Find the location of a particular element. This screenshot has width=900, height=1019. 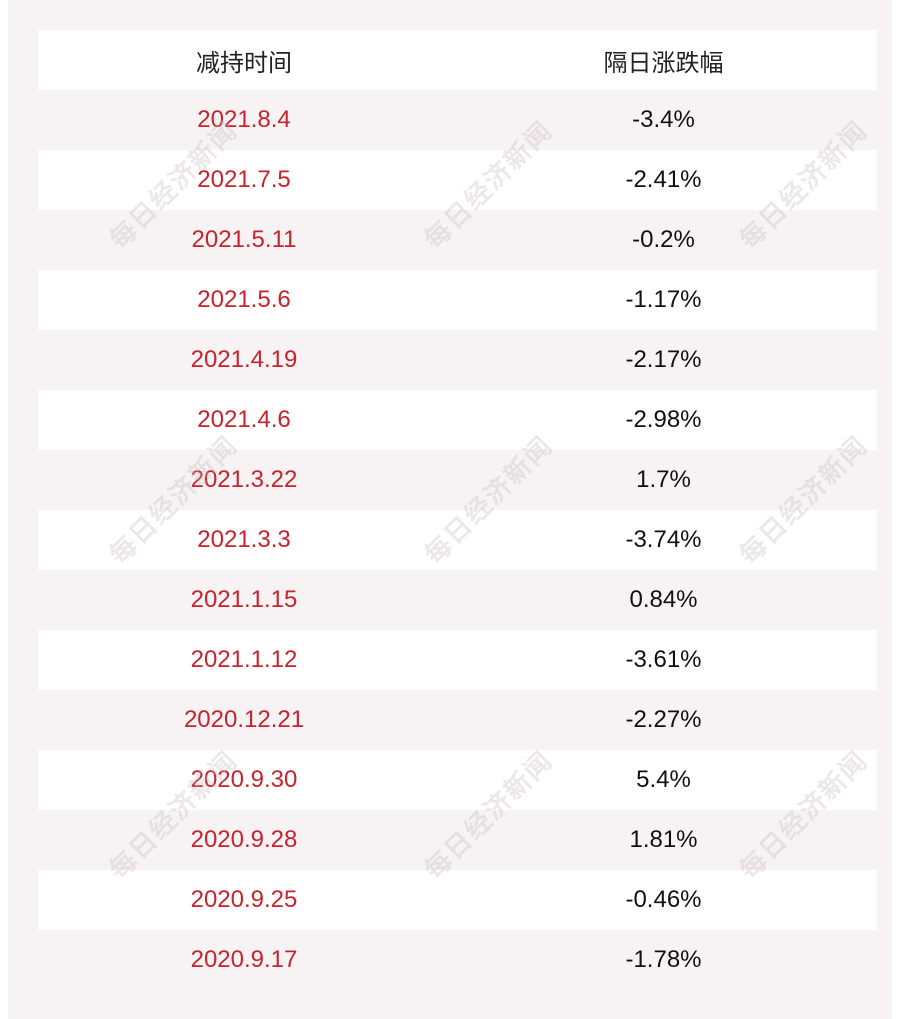

table-row: 2021.4.6 -2.98% is located at coordinates (457, 420).